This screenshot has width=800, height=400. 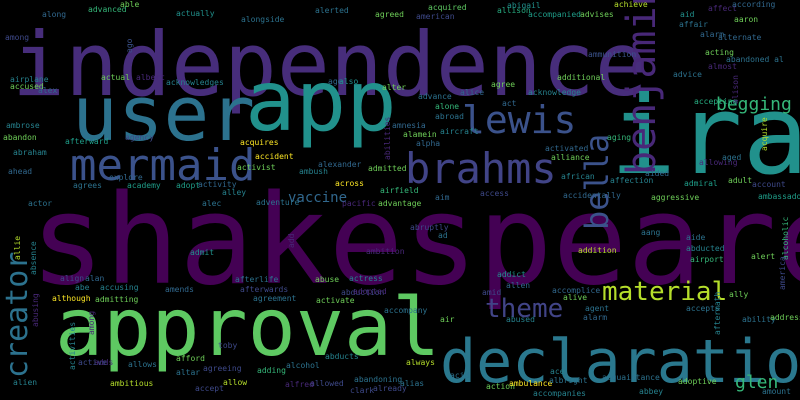 I want to click on word-aftermath: aftermath, so click(x=717, y=313).